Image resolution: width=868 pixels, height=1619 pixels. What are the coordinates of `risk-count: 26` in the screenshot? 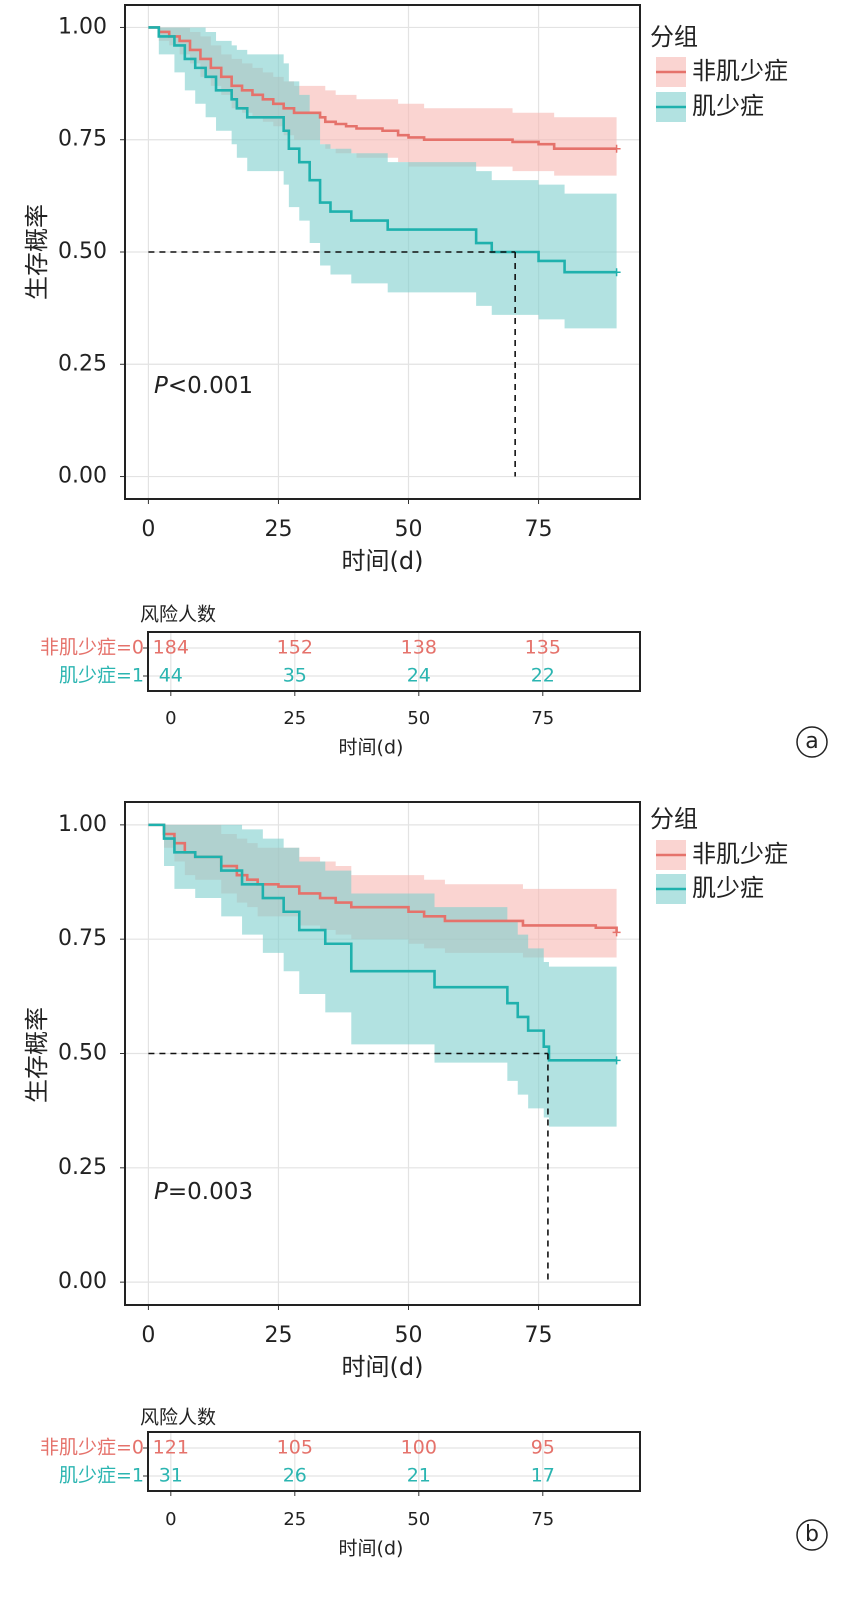 It's located at (295, 1476).